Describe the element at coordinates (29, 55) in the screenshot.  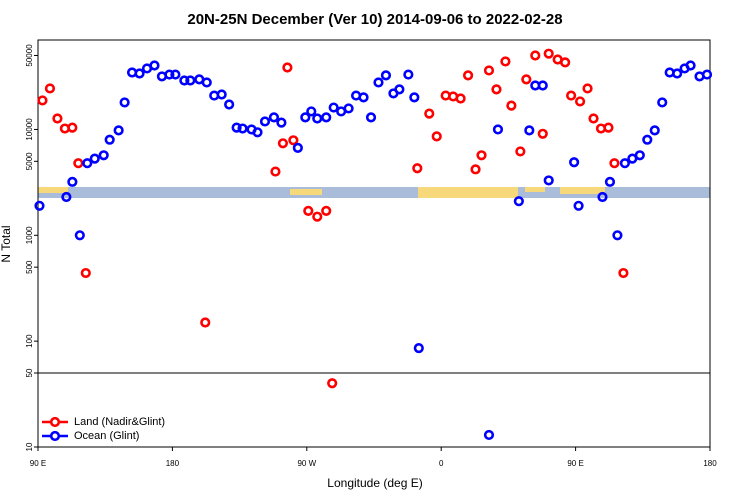
I see `y-tick-label: 50000` at that location.